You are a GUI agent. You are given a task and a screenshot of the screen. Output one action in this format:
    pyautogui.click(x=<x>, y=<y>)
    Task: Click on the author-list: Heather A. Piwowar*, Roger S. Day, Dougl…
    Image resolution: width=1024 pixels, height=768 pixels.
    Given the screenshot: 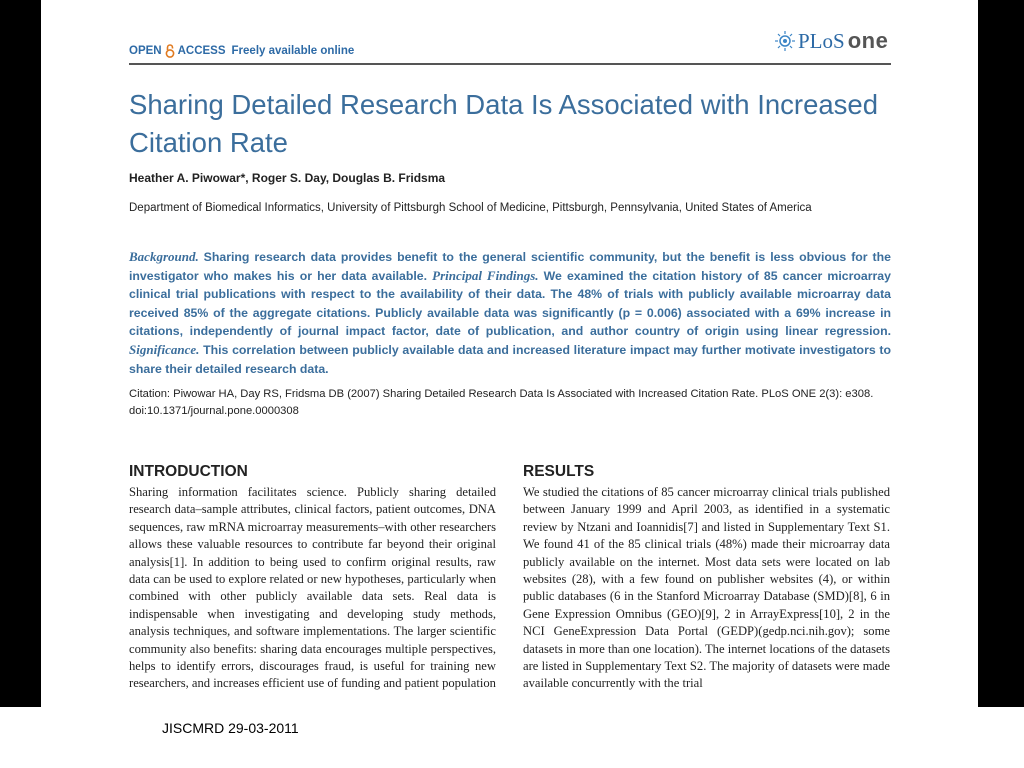 What is the action you would take?
    pyautogui.click(x=287, y=178)
    